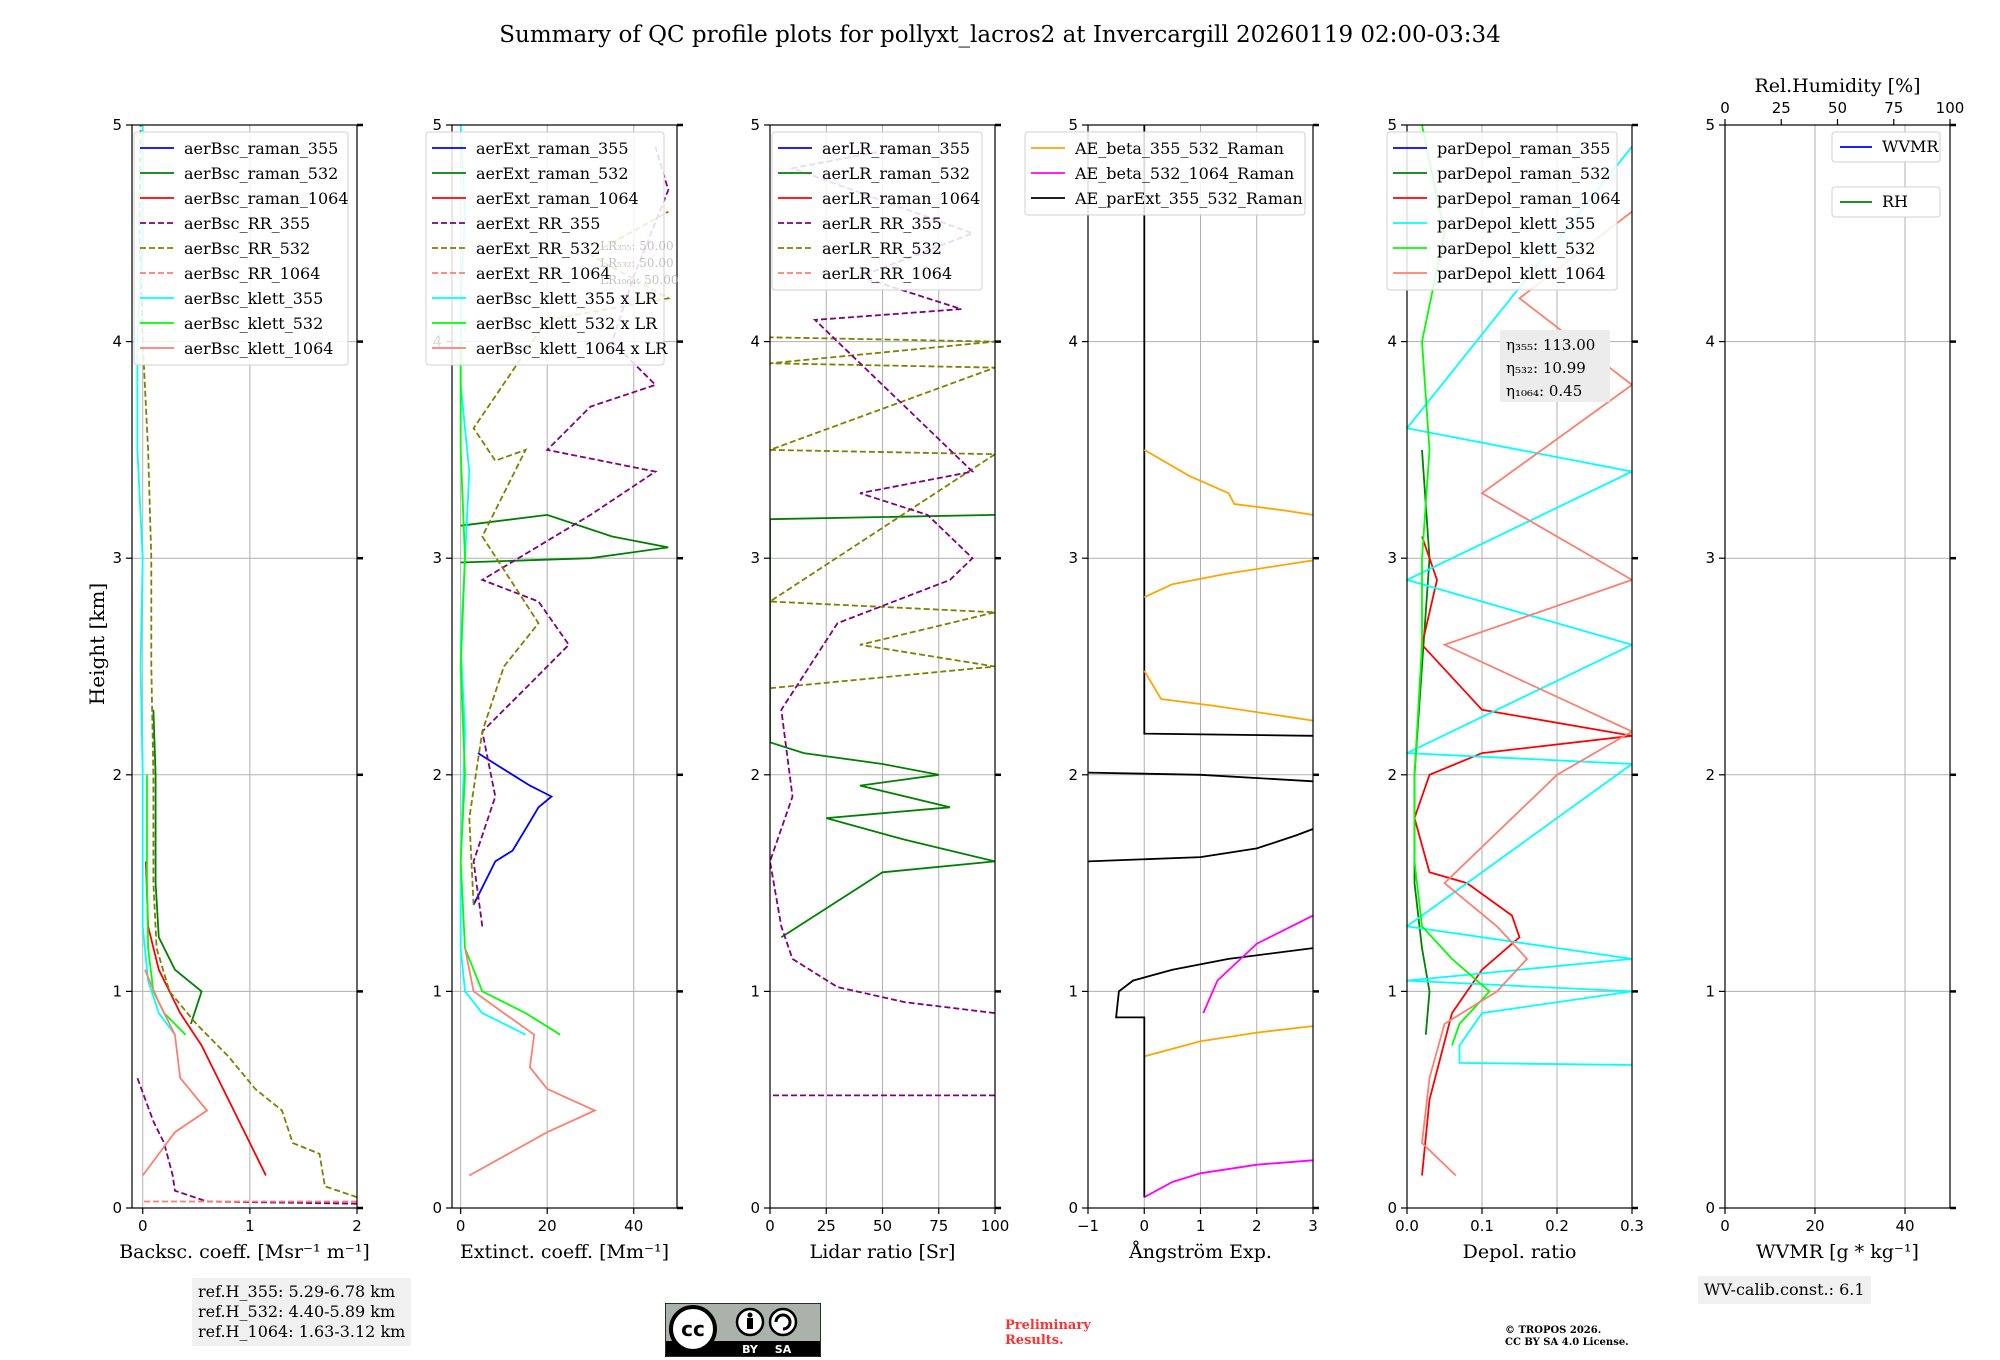 The height and width of the screenshot is (1360, 2000). I want to click on legend-label: aerLR_RR_532, so click(882, 248).